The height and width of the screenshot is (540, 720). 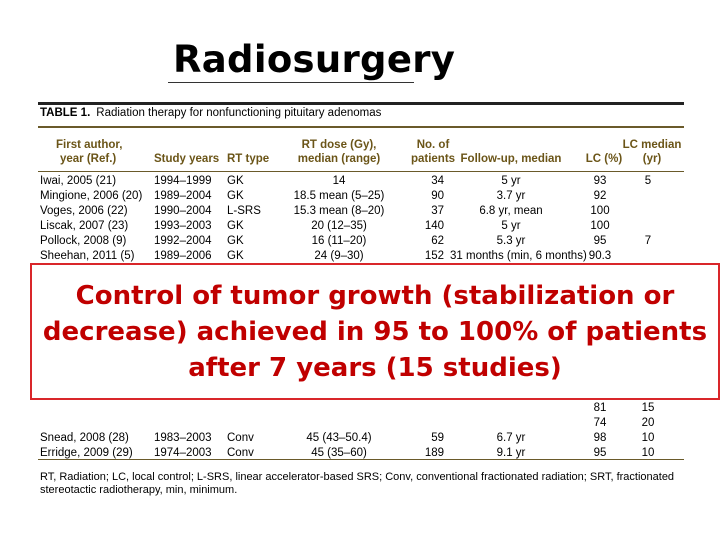 I want to click on header-rule, so click(x=361, y=127).